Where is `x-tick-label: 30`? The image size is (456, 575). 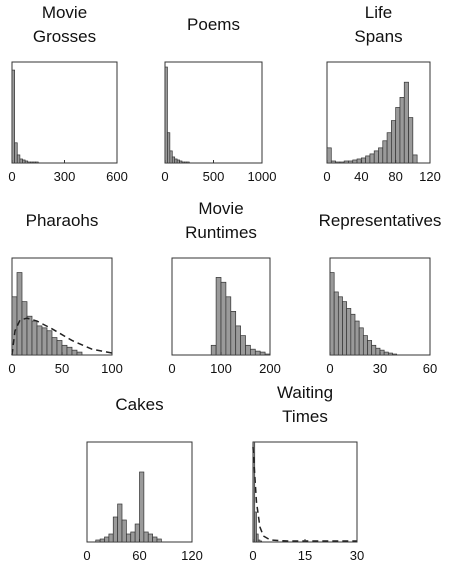 x-tick-label: 30 is located at coordinates (380, 368).